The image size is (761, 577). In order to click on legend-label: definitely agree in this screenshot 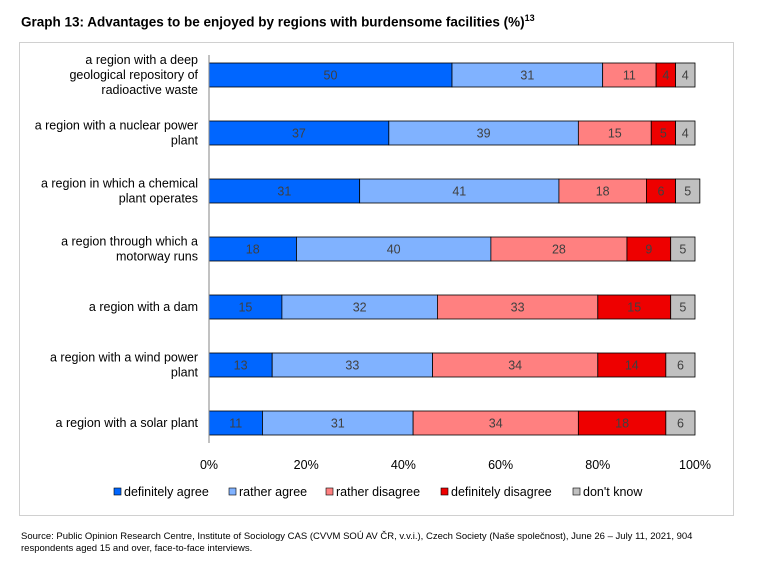, I will do `click(166, 492)`.